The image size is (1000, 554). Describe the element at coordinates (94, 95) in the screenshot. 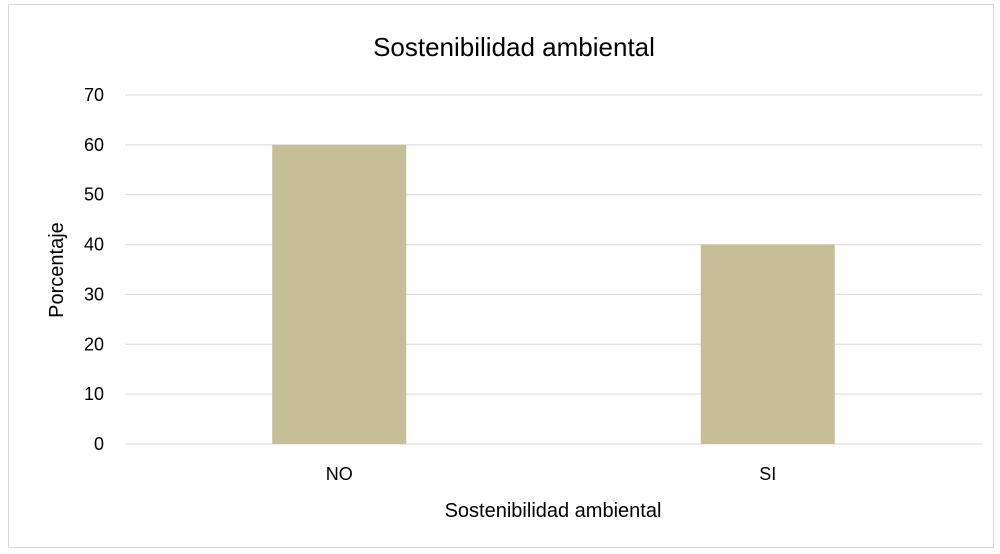

I see `y-tick-label: 70` at that location.